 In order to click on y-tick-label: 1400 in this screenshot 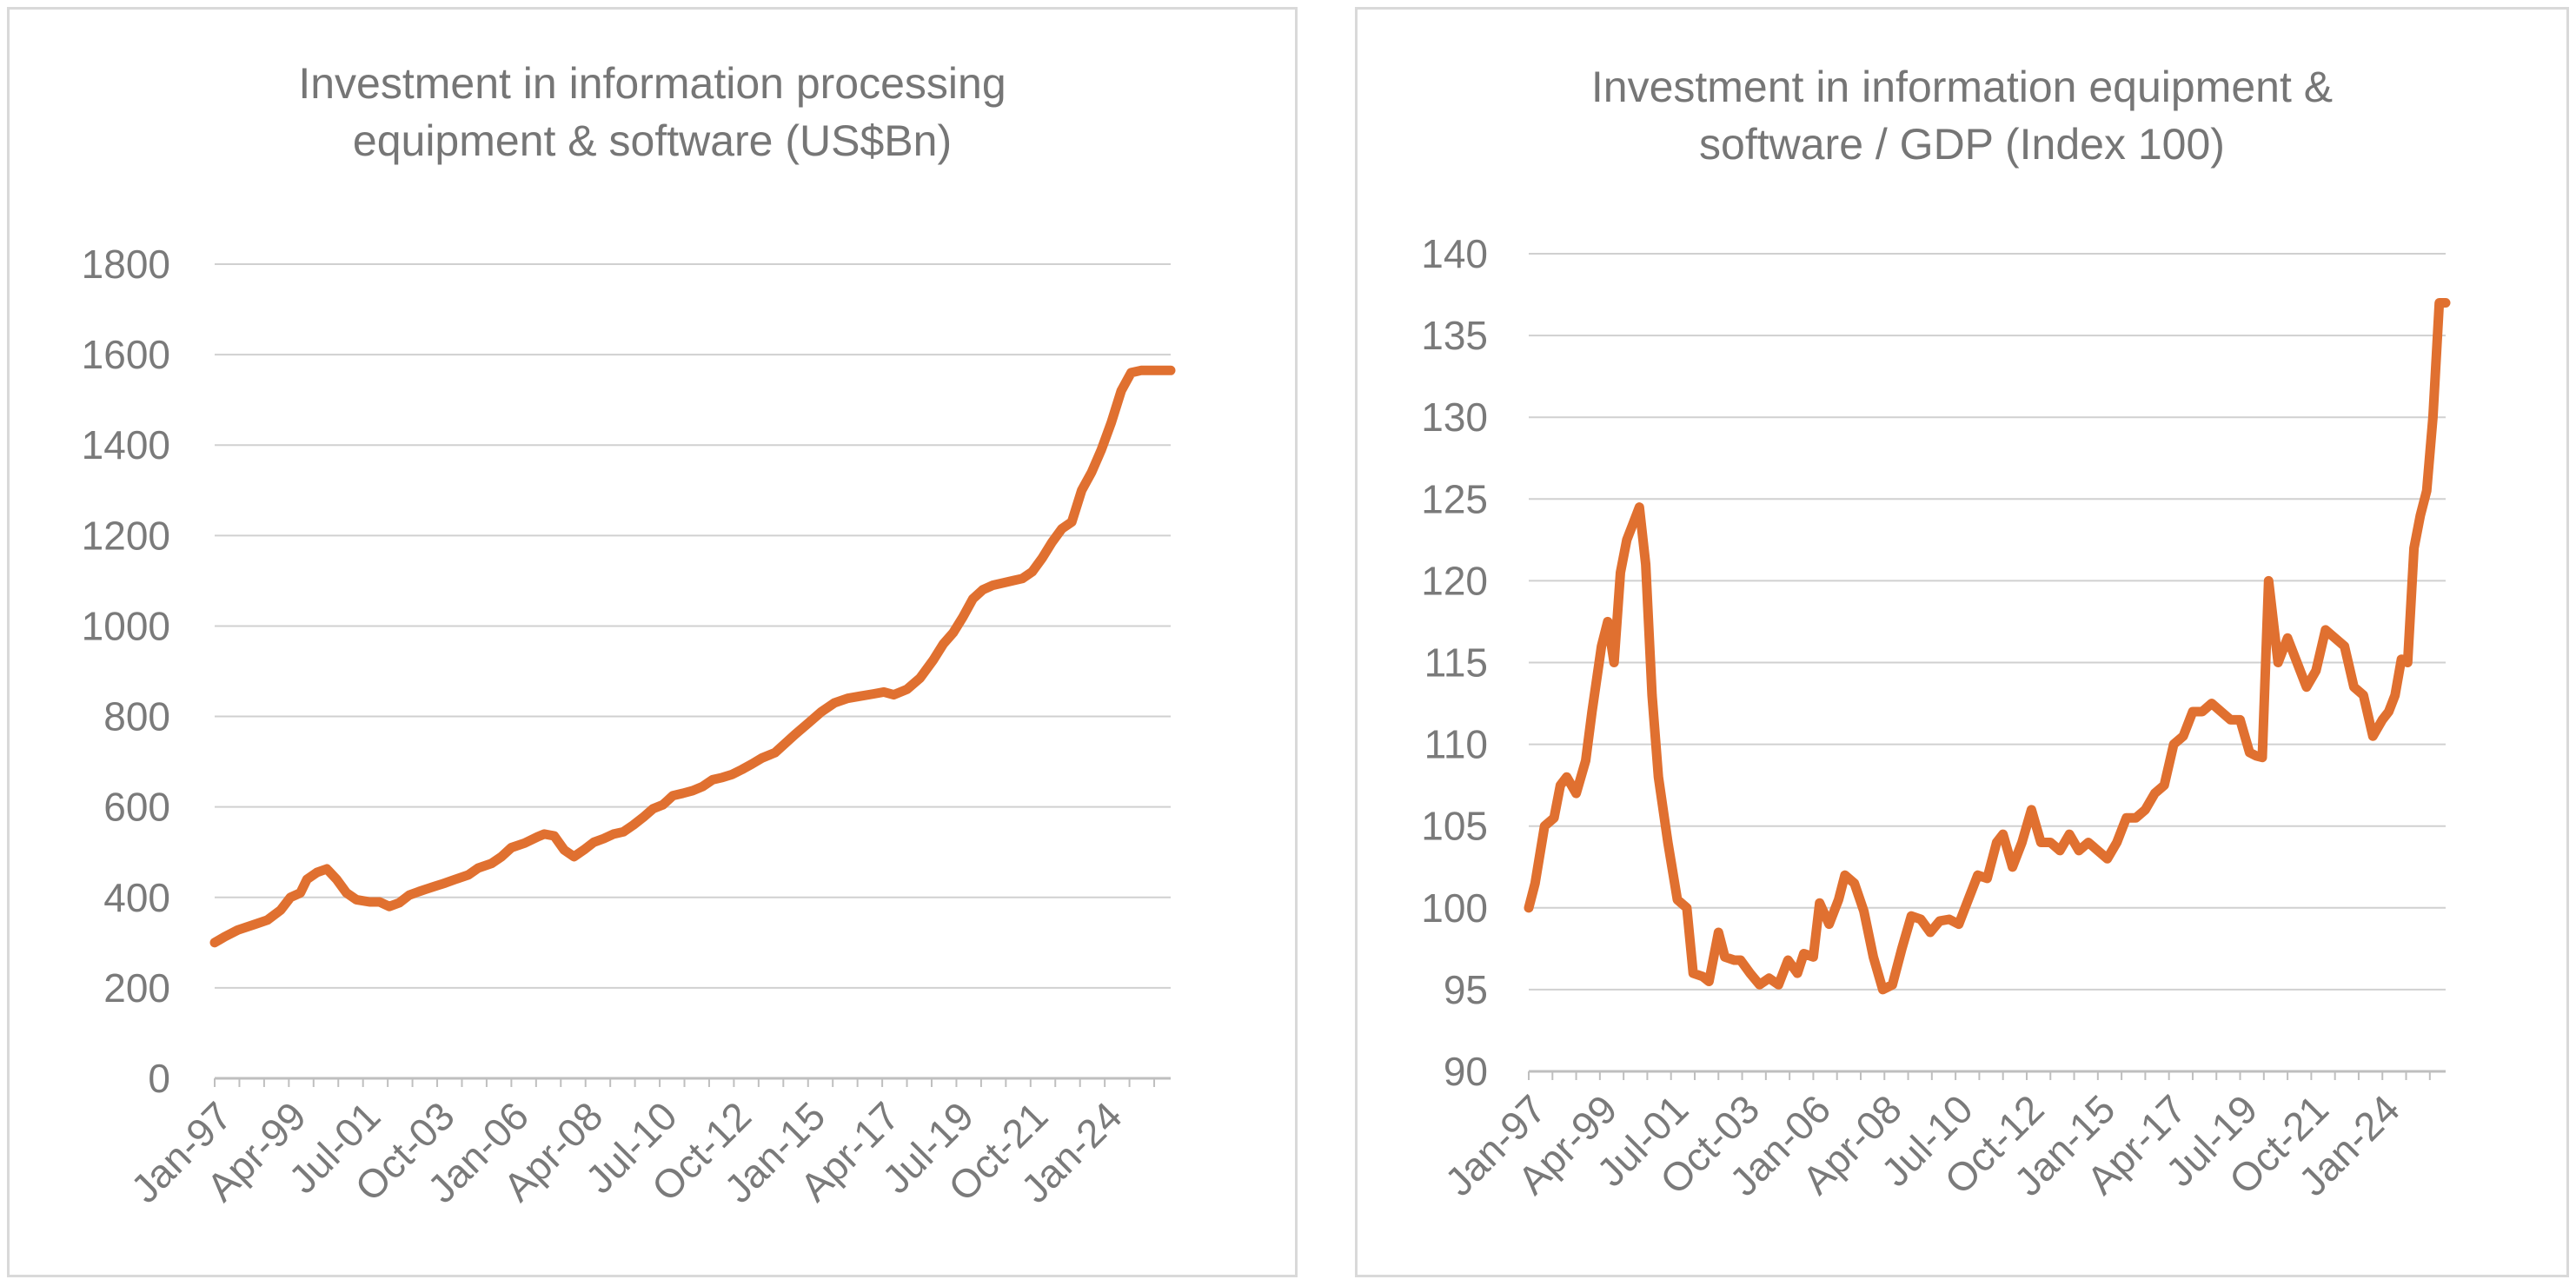, I will do `click(126, 444)`.